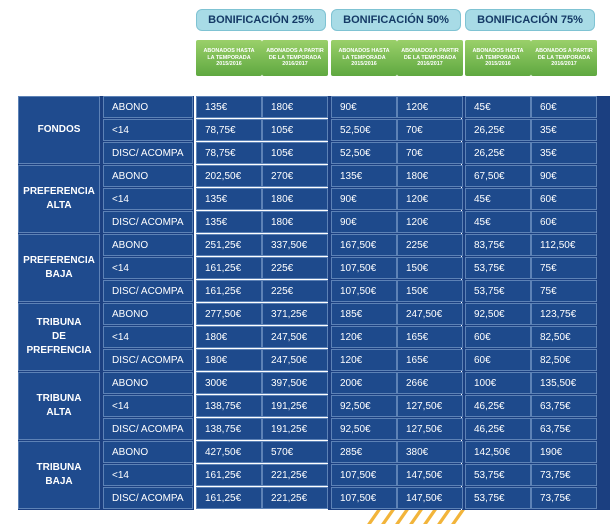 Image resolution: width=610 pixels, height=524 pixels. I want to click on price-cell: 52,50€, so click(364, 153).